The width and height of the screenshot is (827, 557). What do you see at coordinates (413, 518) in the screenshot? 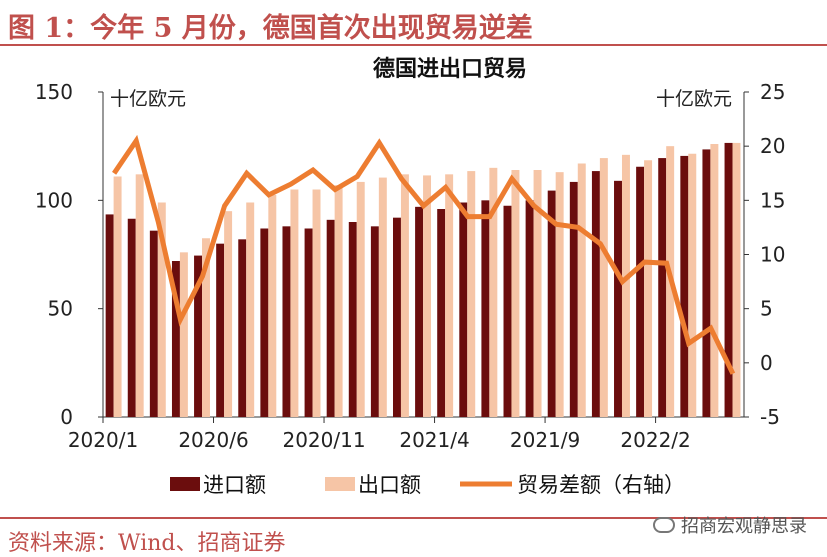
I see `footer-rule` at bounding box center [413, 518].